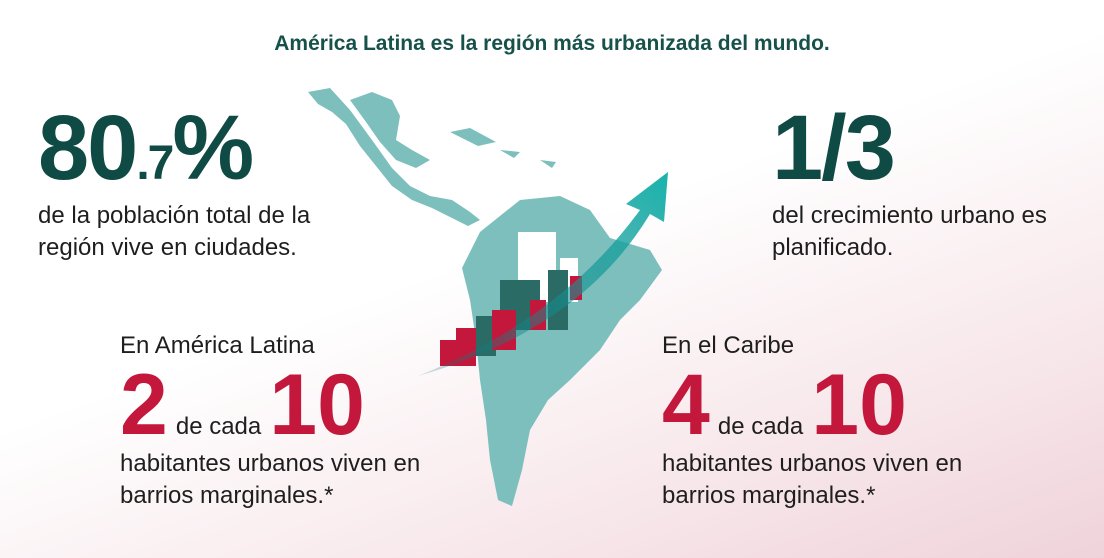 The image size is (1104, 558). I want to click on growth-arrow, so click(543, 274).